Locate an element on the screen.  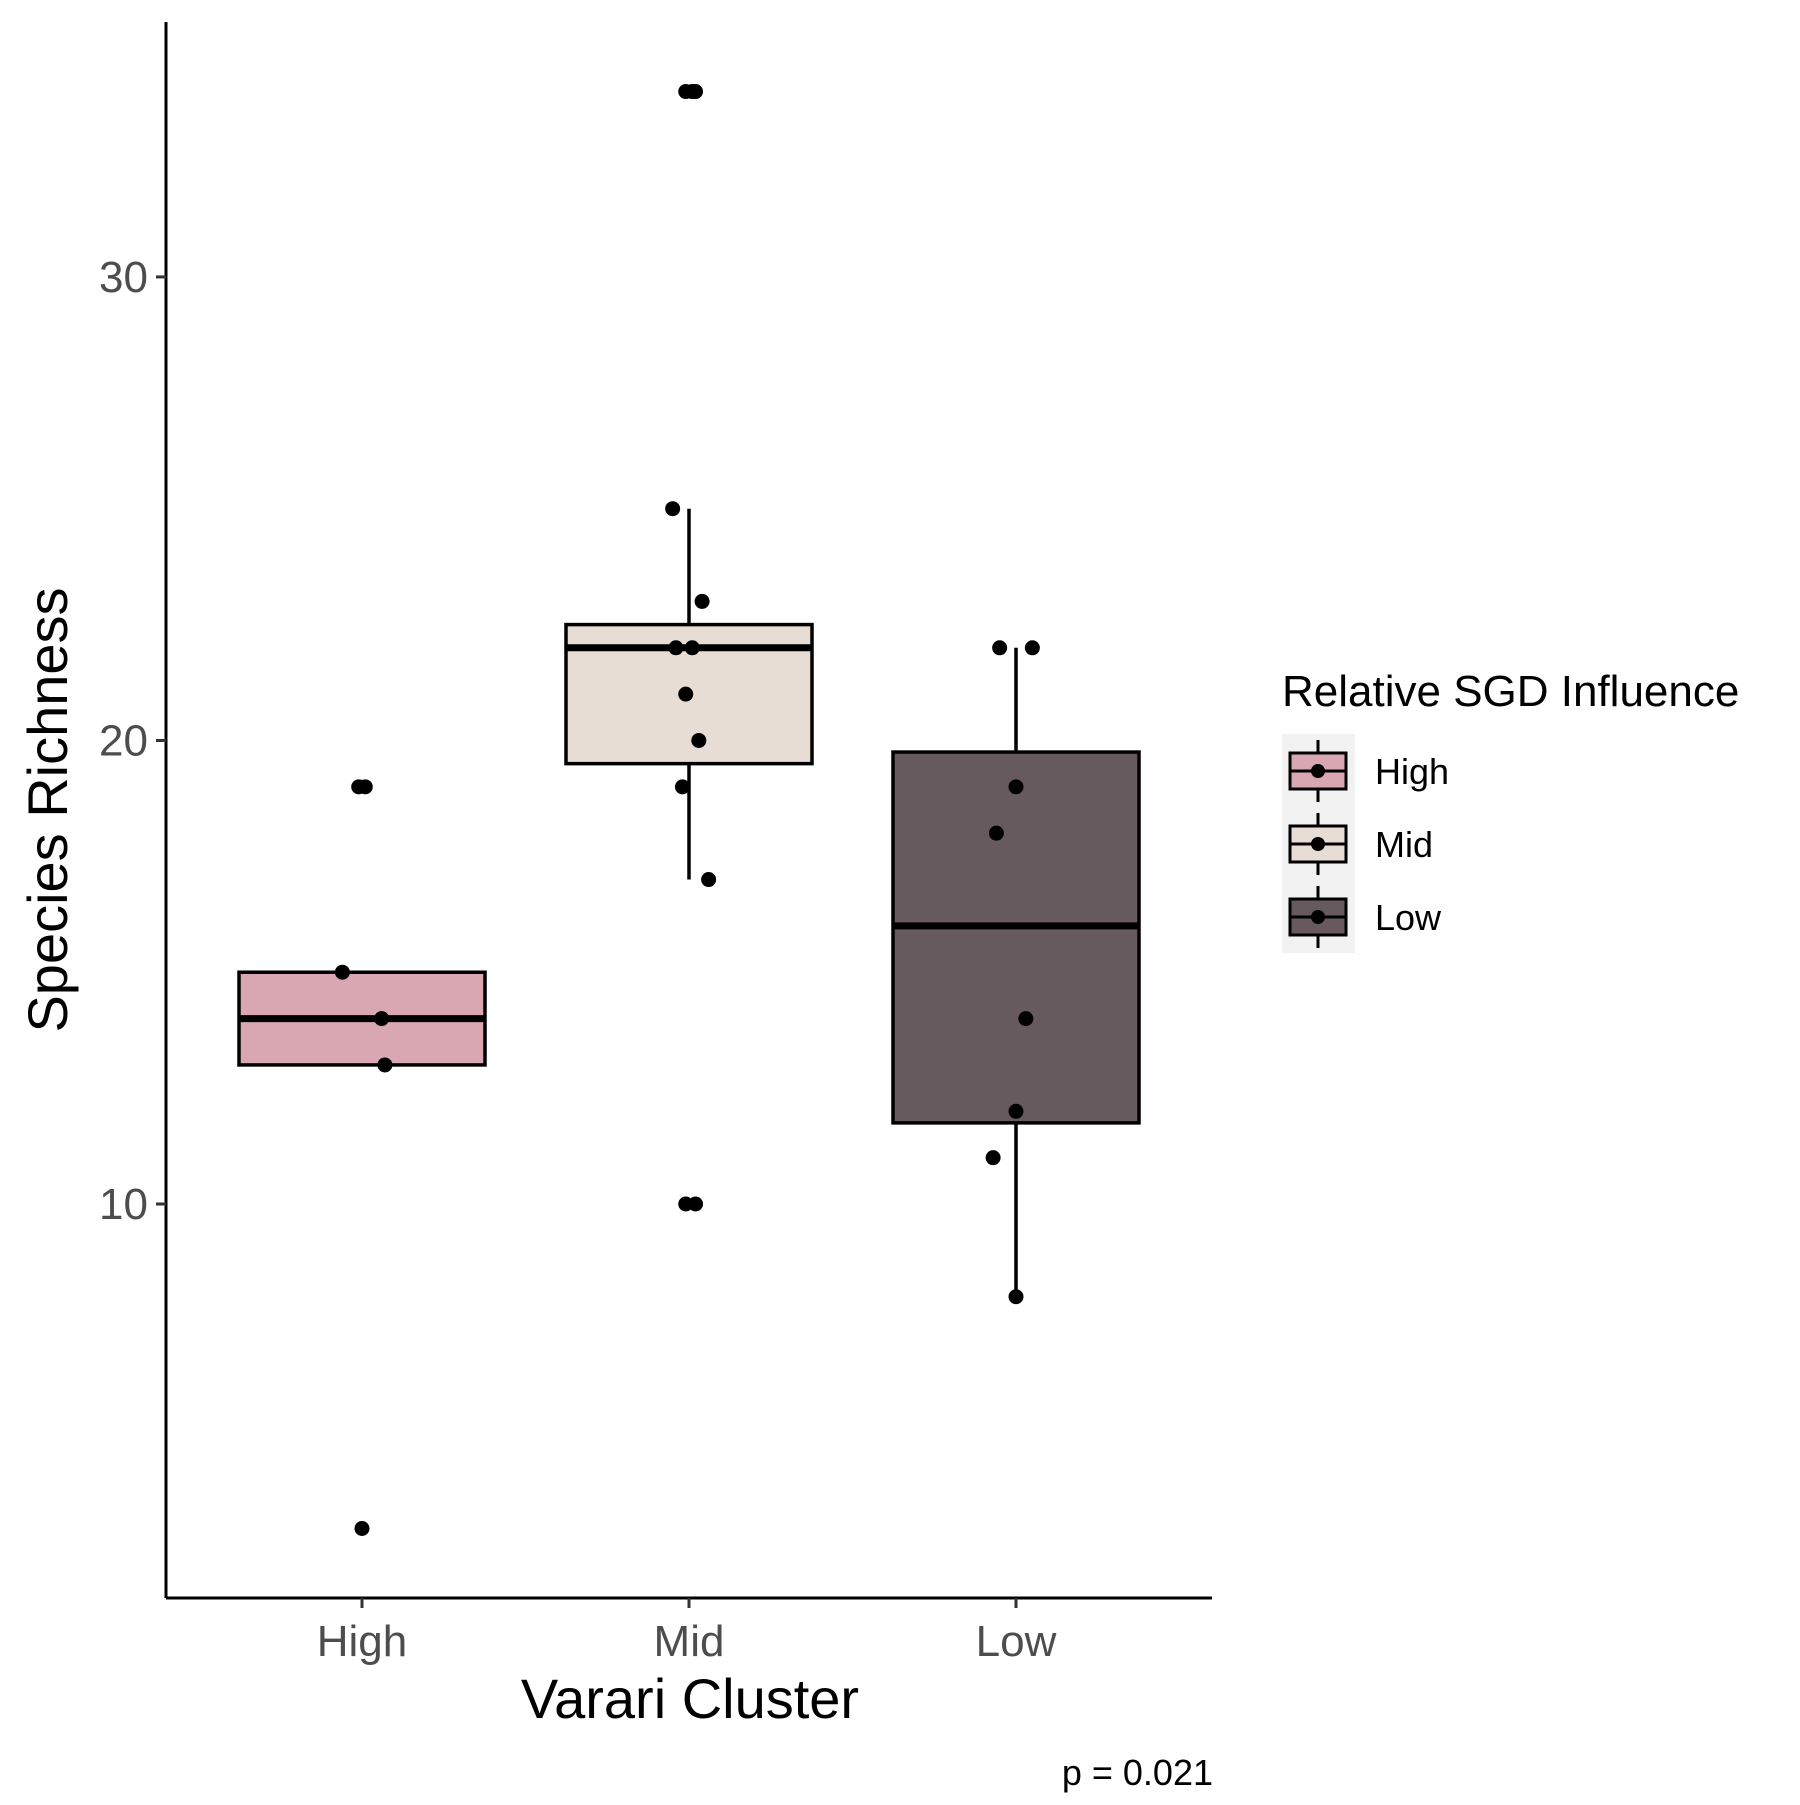
legend-label: Low is located at coordinates (1408, 917).